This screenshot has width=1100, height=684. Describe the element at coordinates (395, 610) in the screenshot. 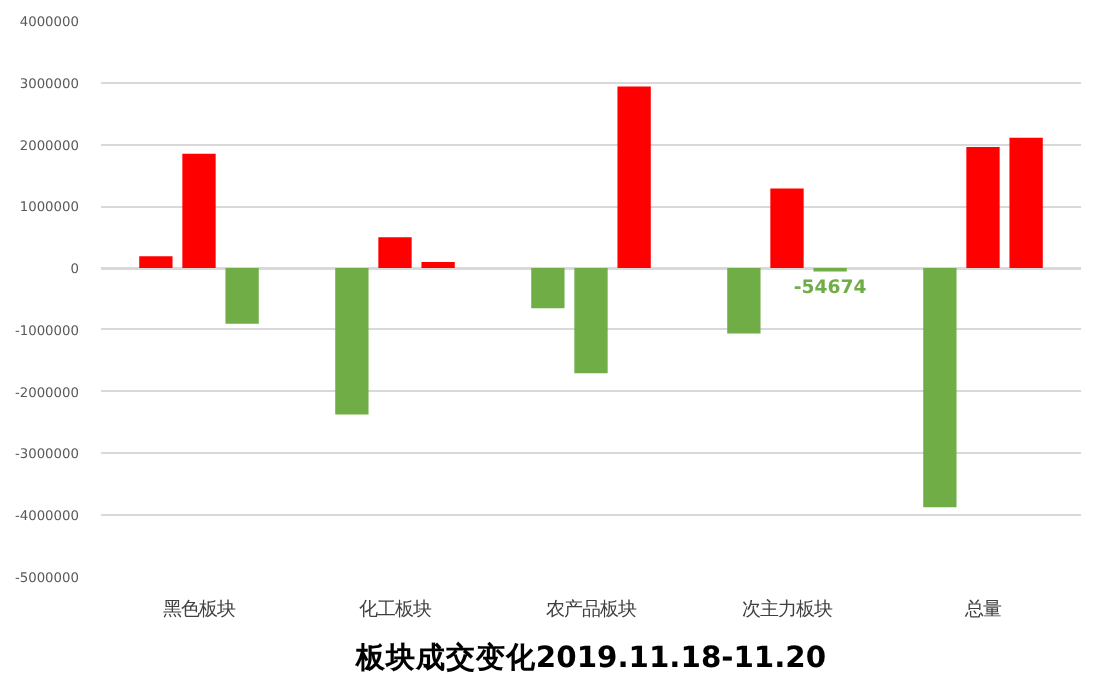

I see `x-tick-label: 化工板块` at that location.